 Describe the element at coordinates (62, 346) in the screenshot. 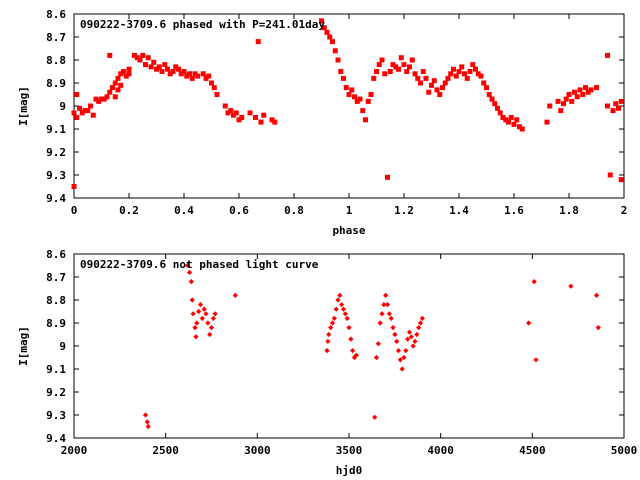

I see `y-tick-label: 9` at that location.